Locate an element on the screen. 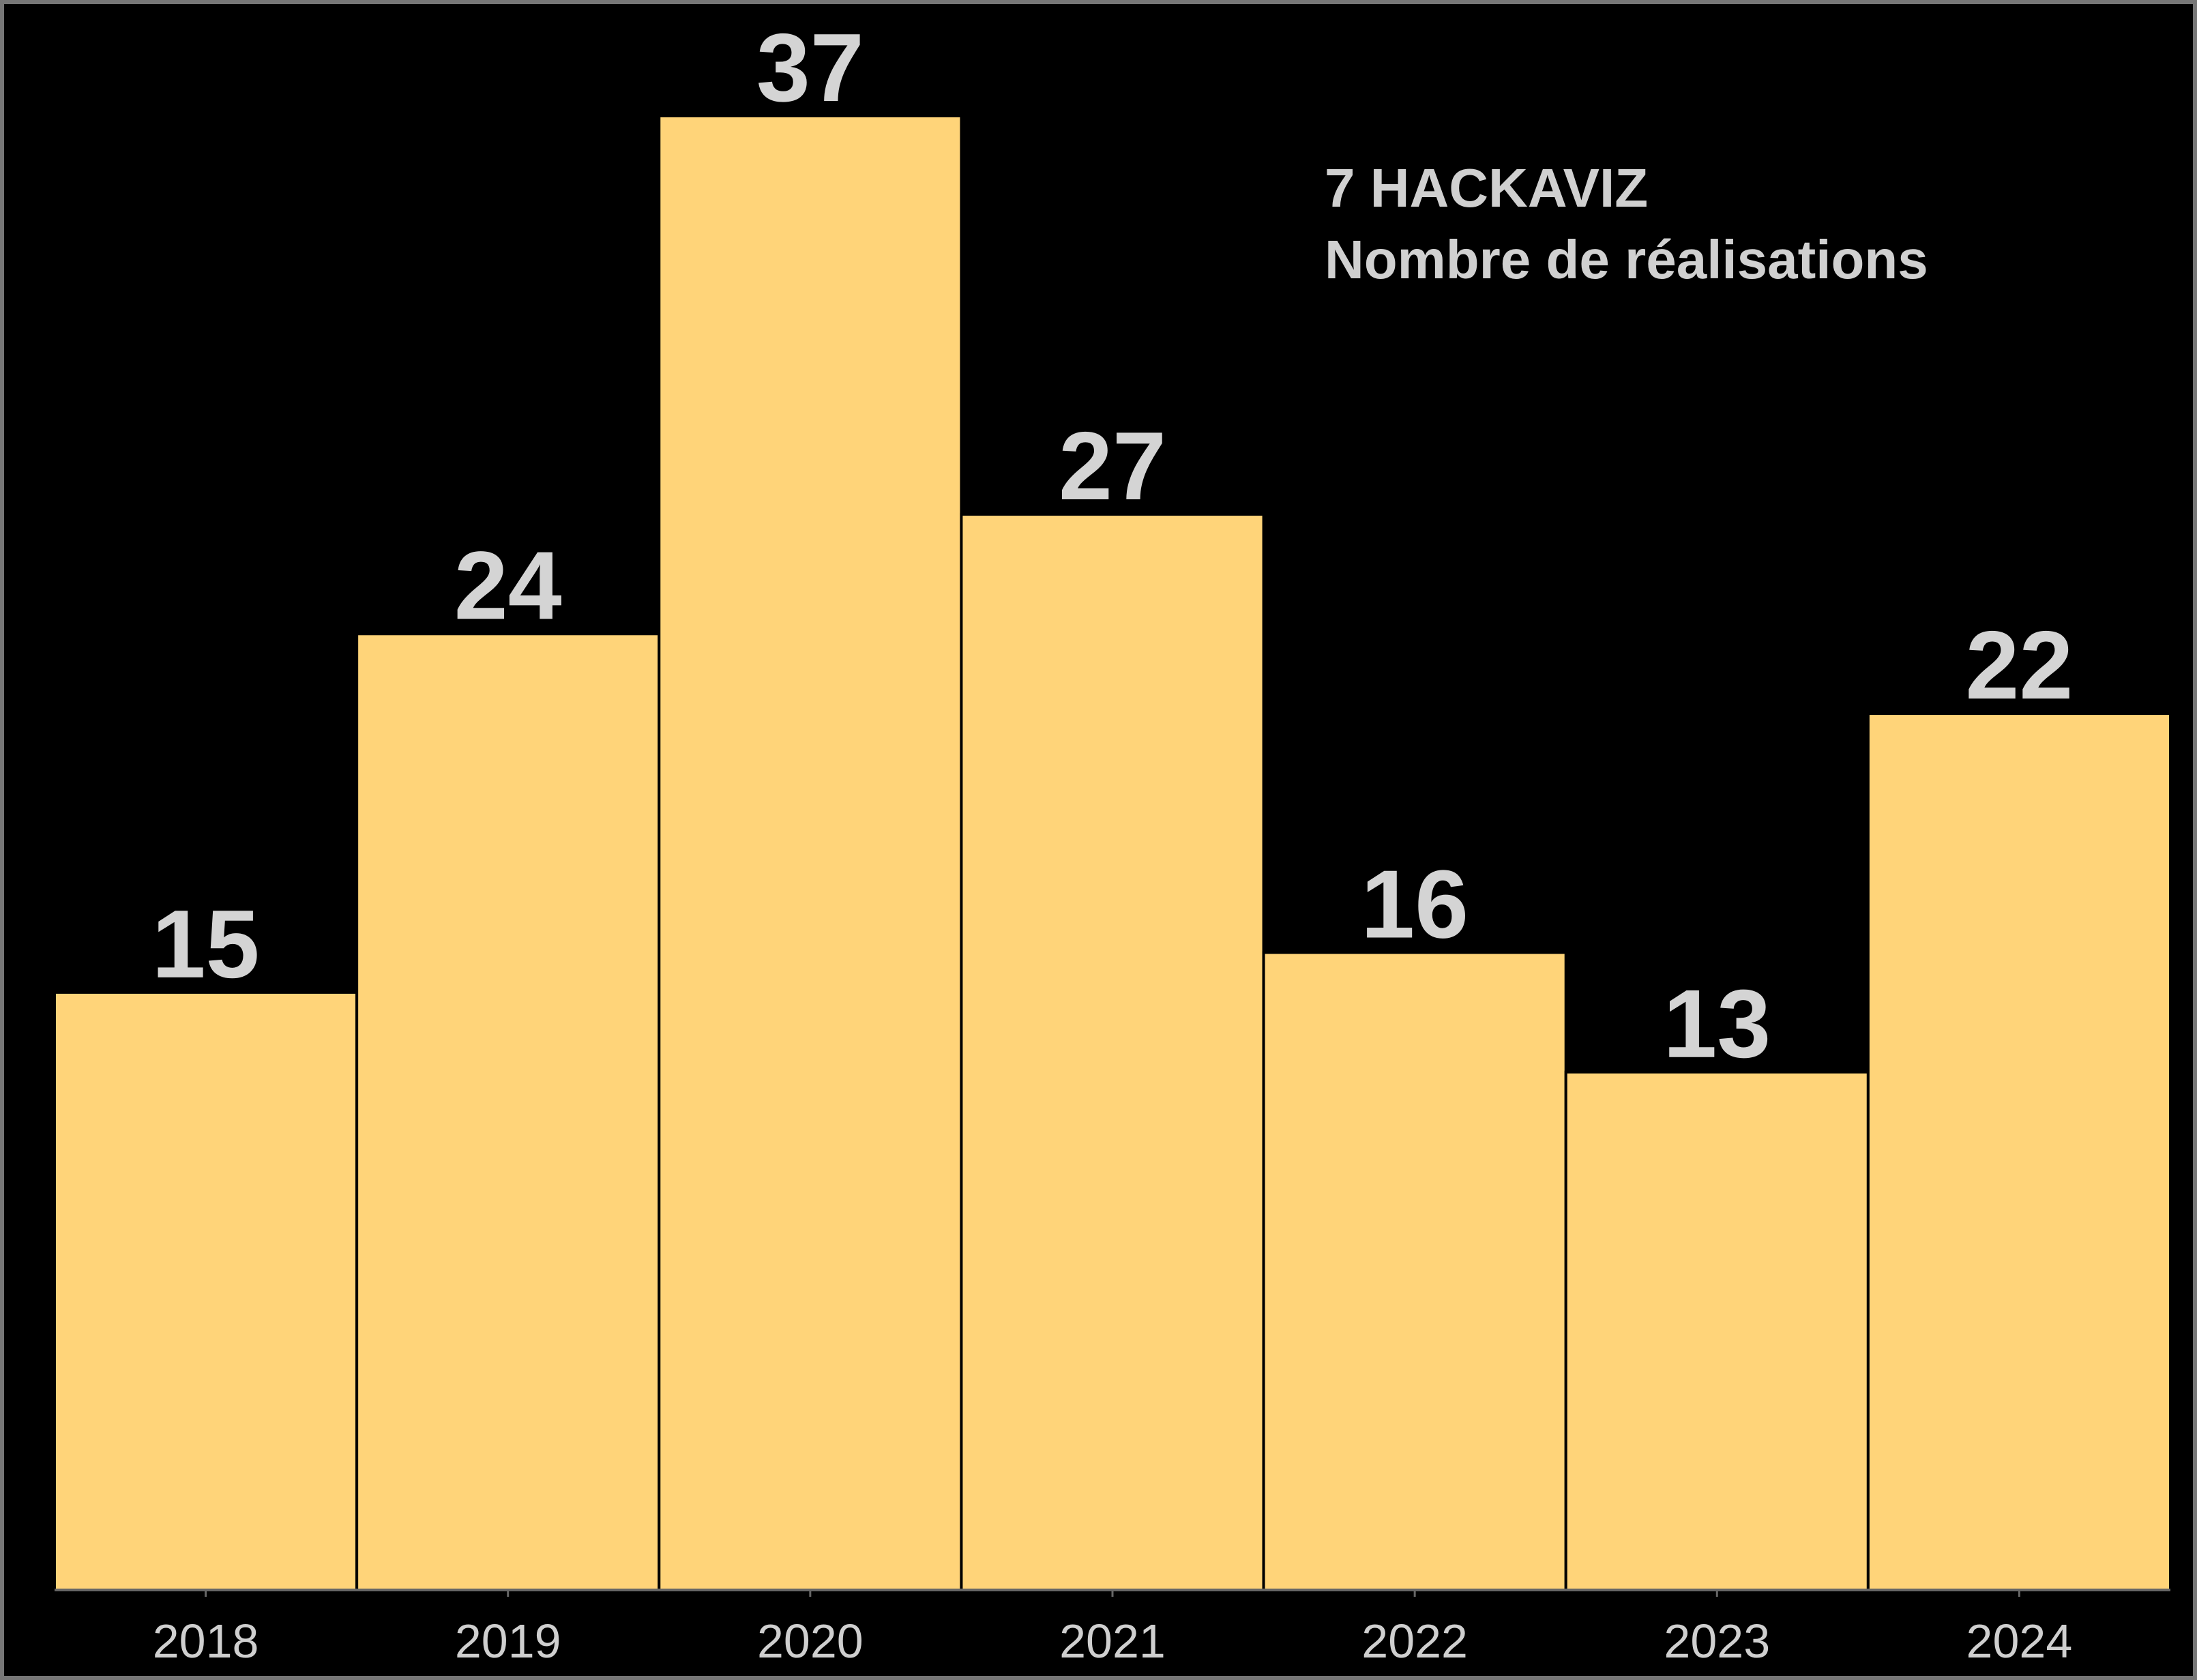 The image size is (2197, 1680). chart-title: 7 HACKAVIZ is located at coordinates (1486, 188).